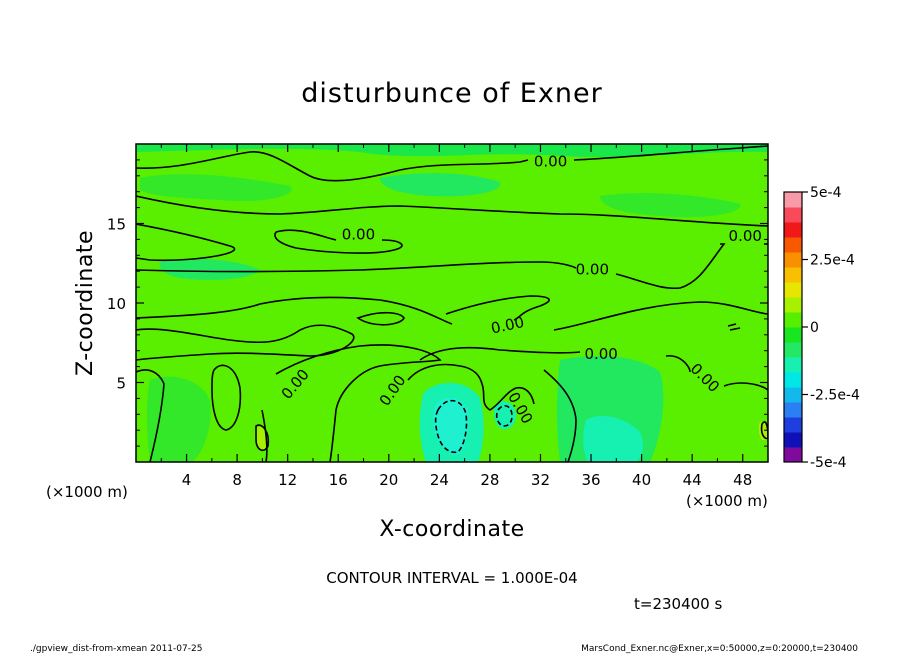 The width and height of the screenshot is (904, 654). Describe the element at coordinates (742, 480) in the screenshot. I see `x-tick-label: 48` at that location.